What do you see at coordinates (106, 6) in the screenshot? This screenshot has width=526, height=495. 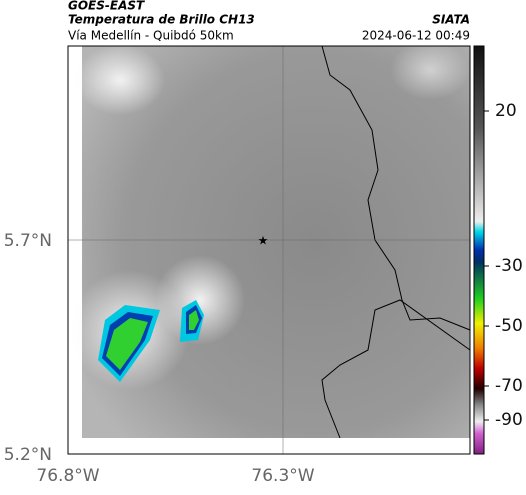 I see `source-title: GOES-EAST` at bounding box center [106, 6].